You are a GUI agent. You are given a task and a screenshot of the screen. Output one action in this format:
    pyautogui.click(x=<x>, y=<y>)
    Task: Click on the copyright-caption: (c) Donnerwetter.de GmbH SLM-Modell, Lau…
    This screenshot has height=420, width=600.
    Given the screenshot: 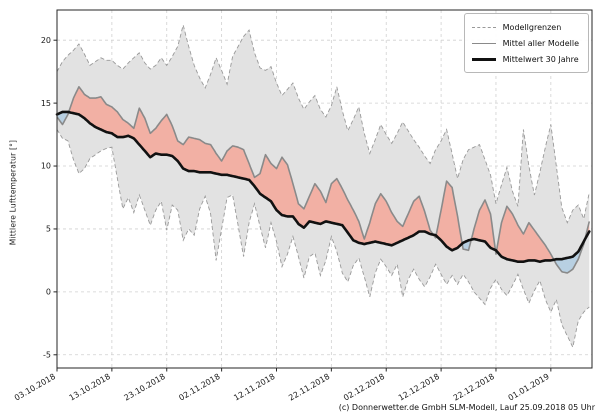 What is the action you would take?
    pyautogui.click(x=466, y=407)
    